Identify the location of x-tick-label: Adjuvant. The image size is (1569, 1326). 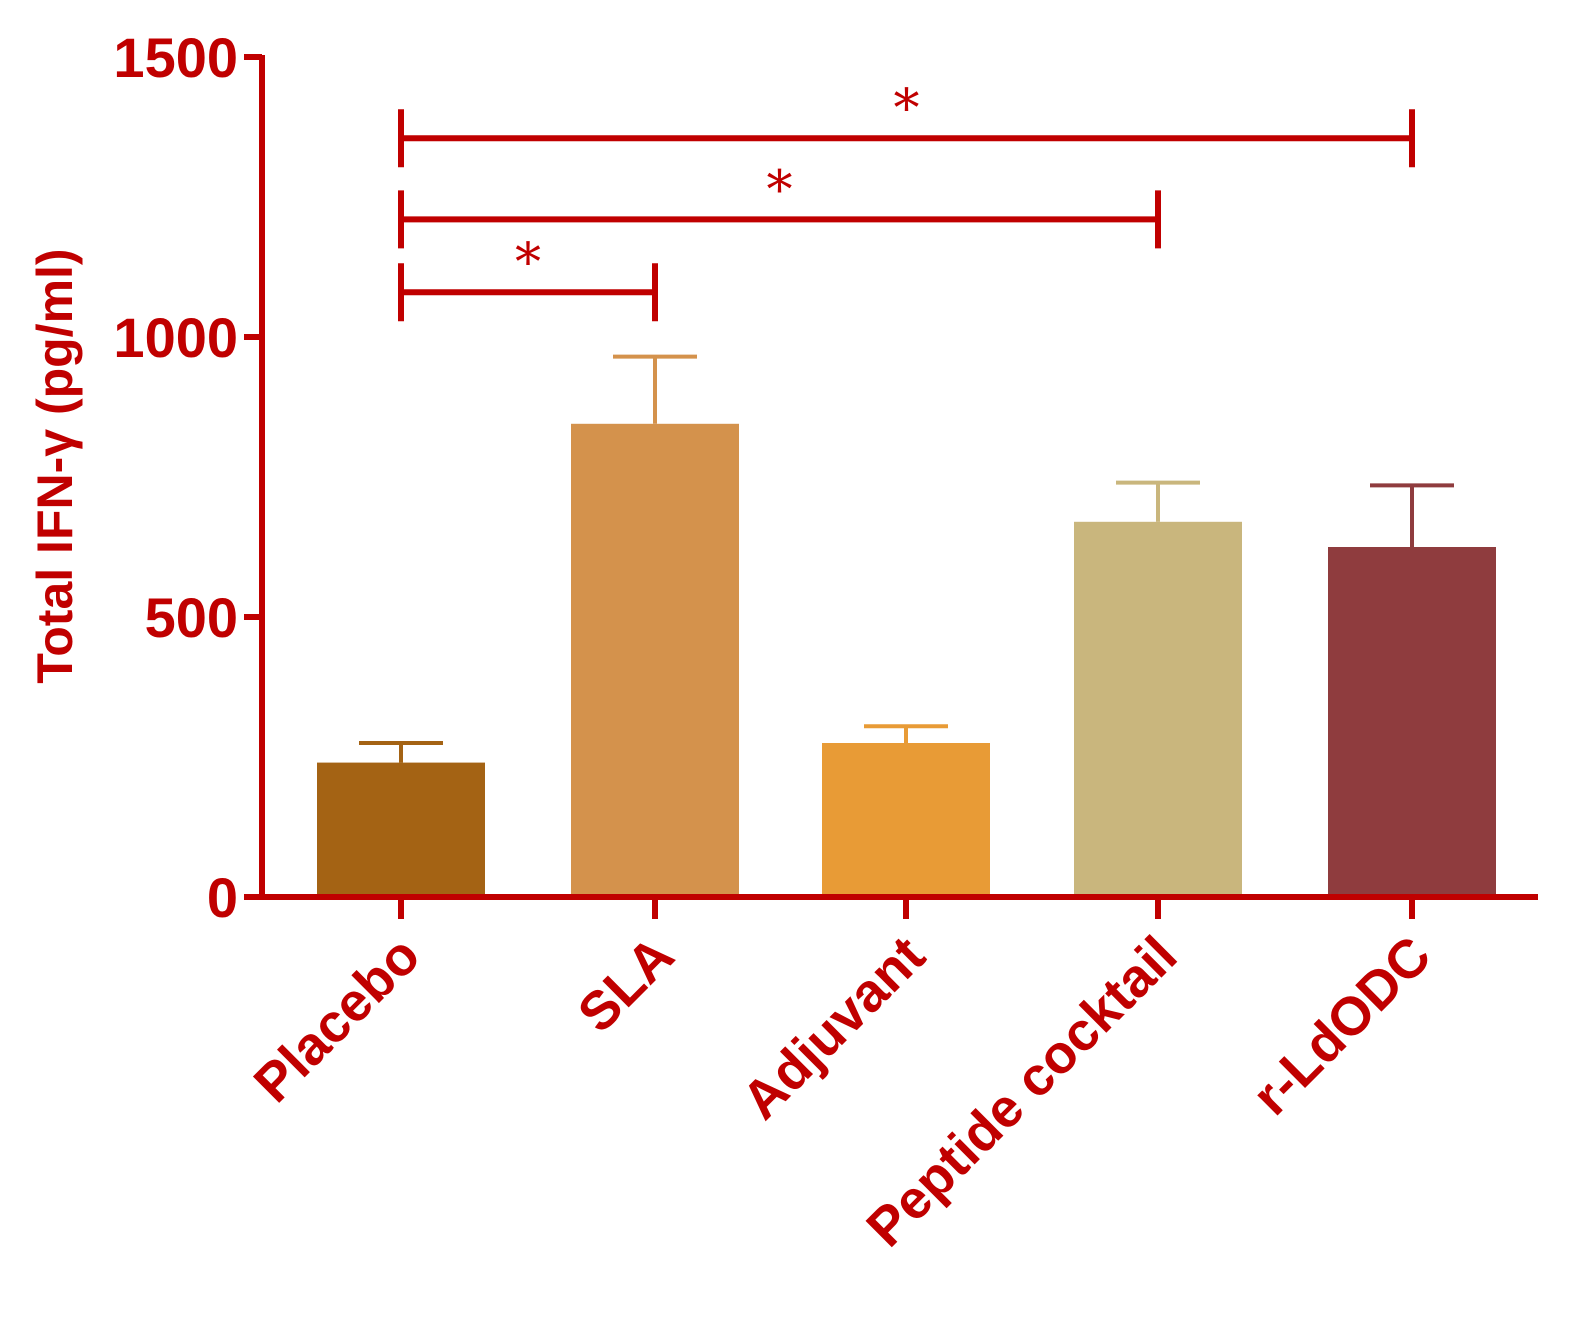
(834, 1028).